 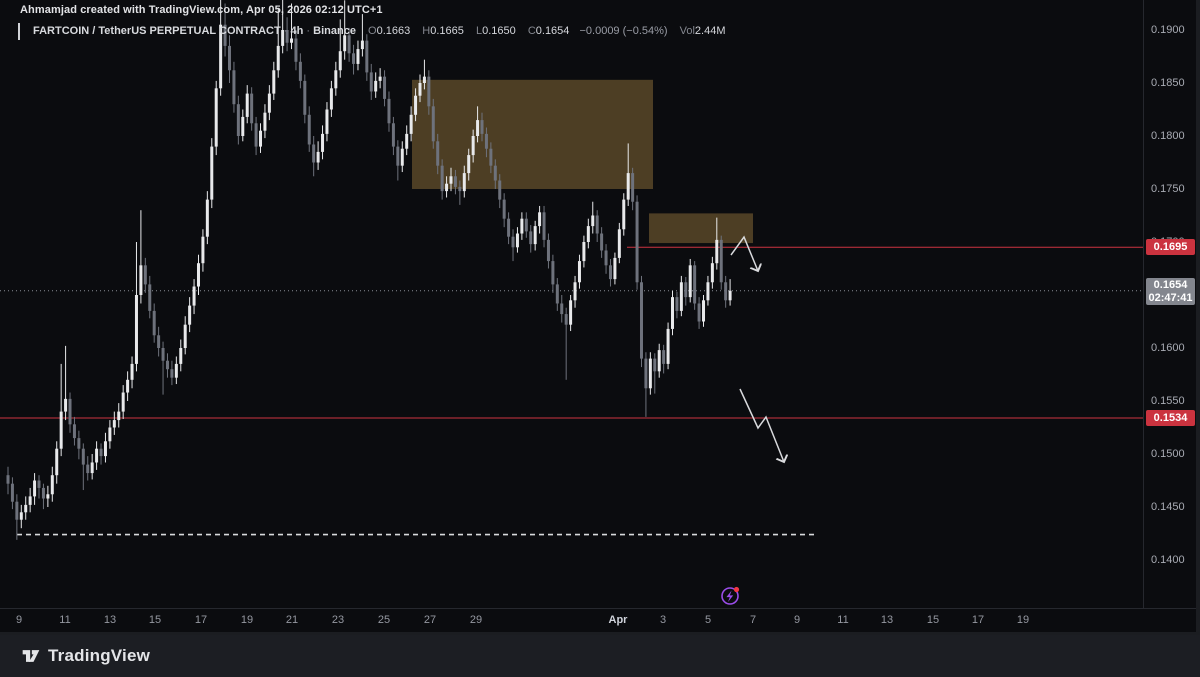 What do you see at coordinates (155, 620) in the screenshot?
I see `time-tick-label: 15` at bounding box center [155, 620].